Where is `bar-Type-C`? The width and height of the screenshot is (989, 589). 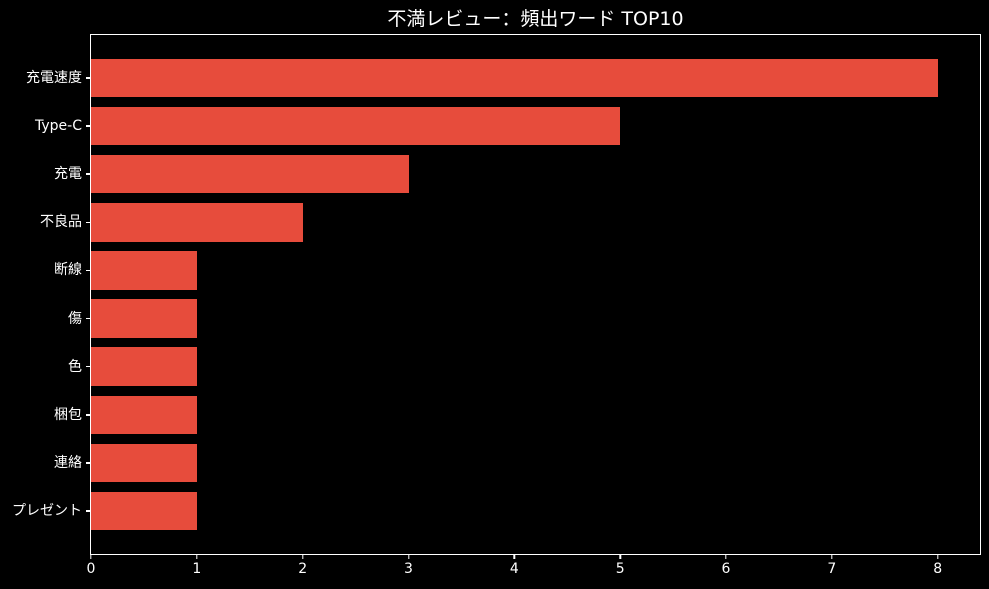
bar-Type-C is located at coordinates (356, 126).